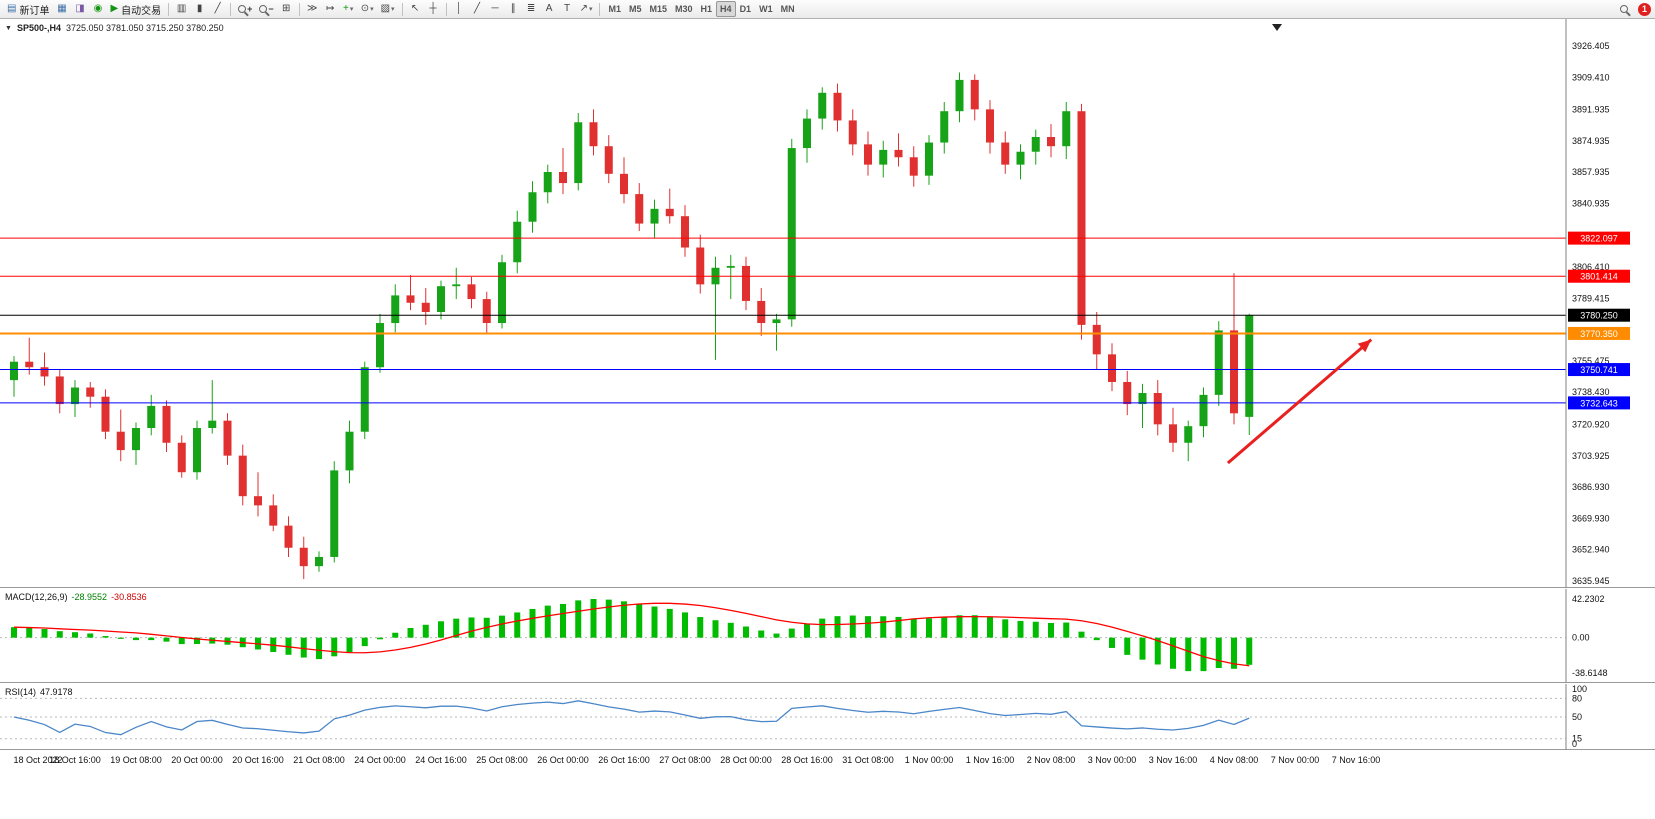 Image resolution: width=1655 pixels, height=819 pixels. Describe the element at coordinates (746, 760) in the screenshot. I see `time-axis-label: 28 Oct 00:00` at that location.